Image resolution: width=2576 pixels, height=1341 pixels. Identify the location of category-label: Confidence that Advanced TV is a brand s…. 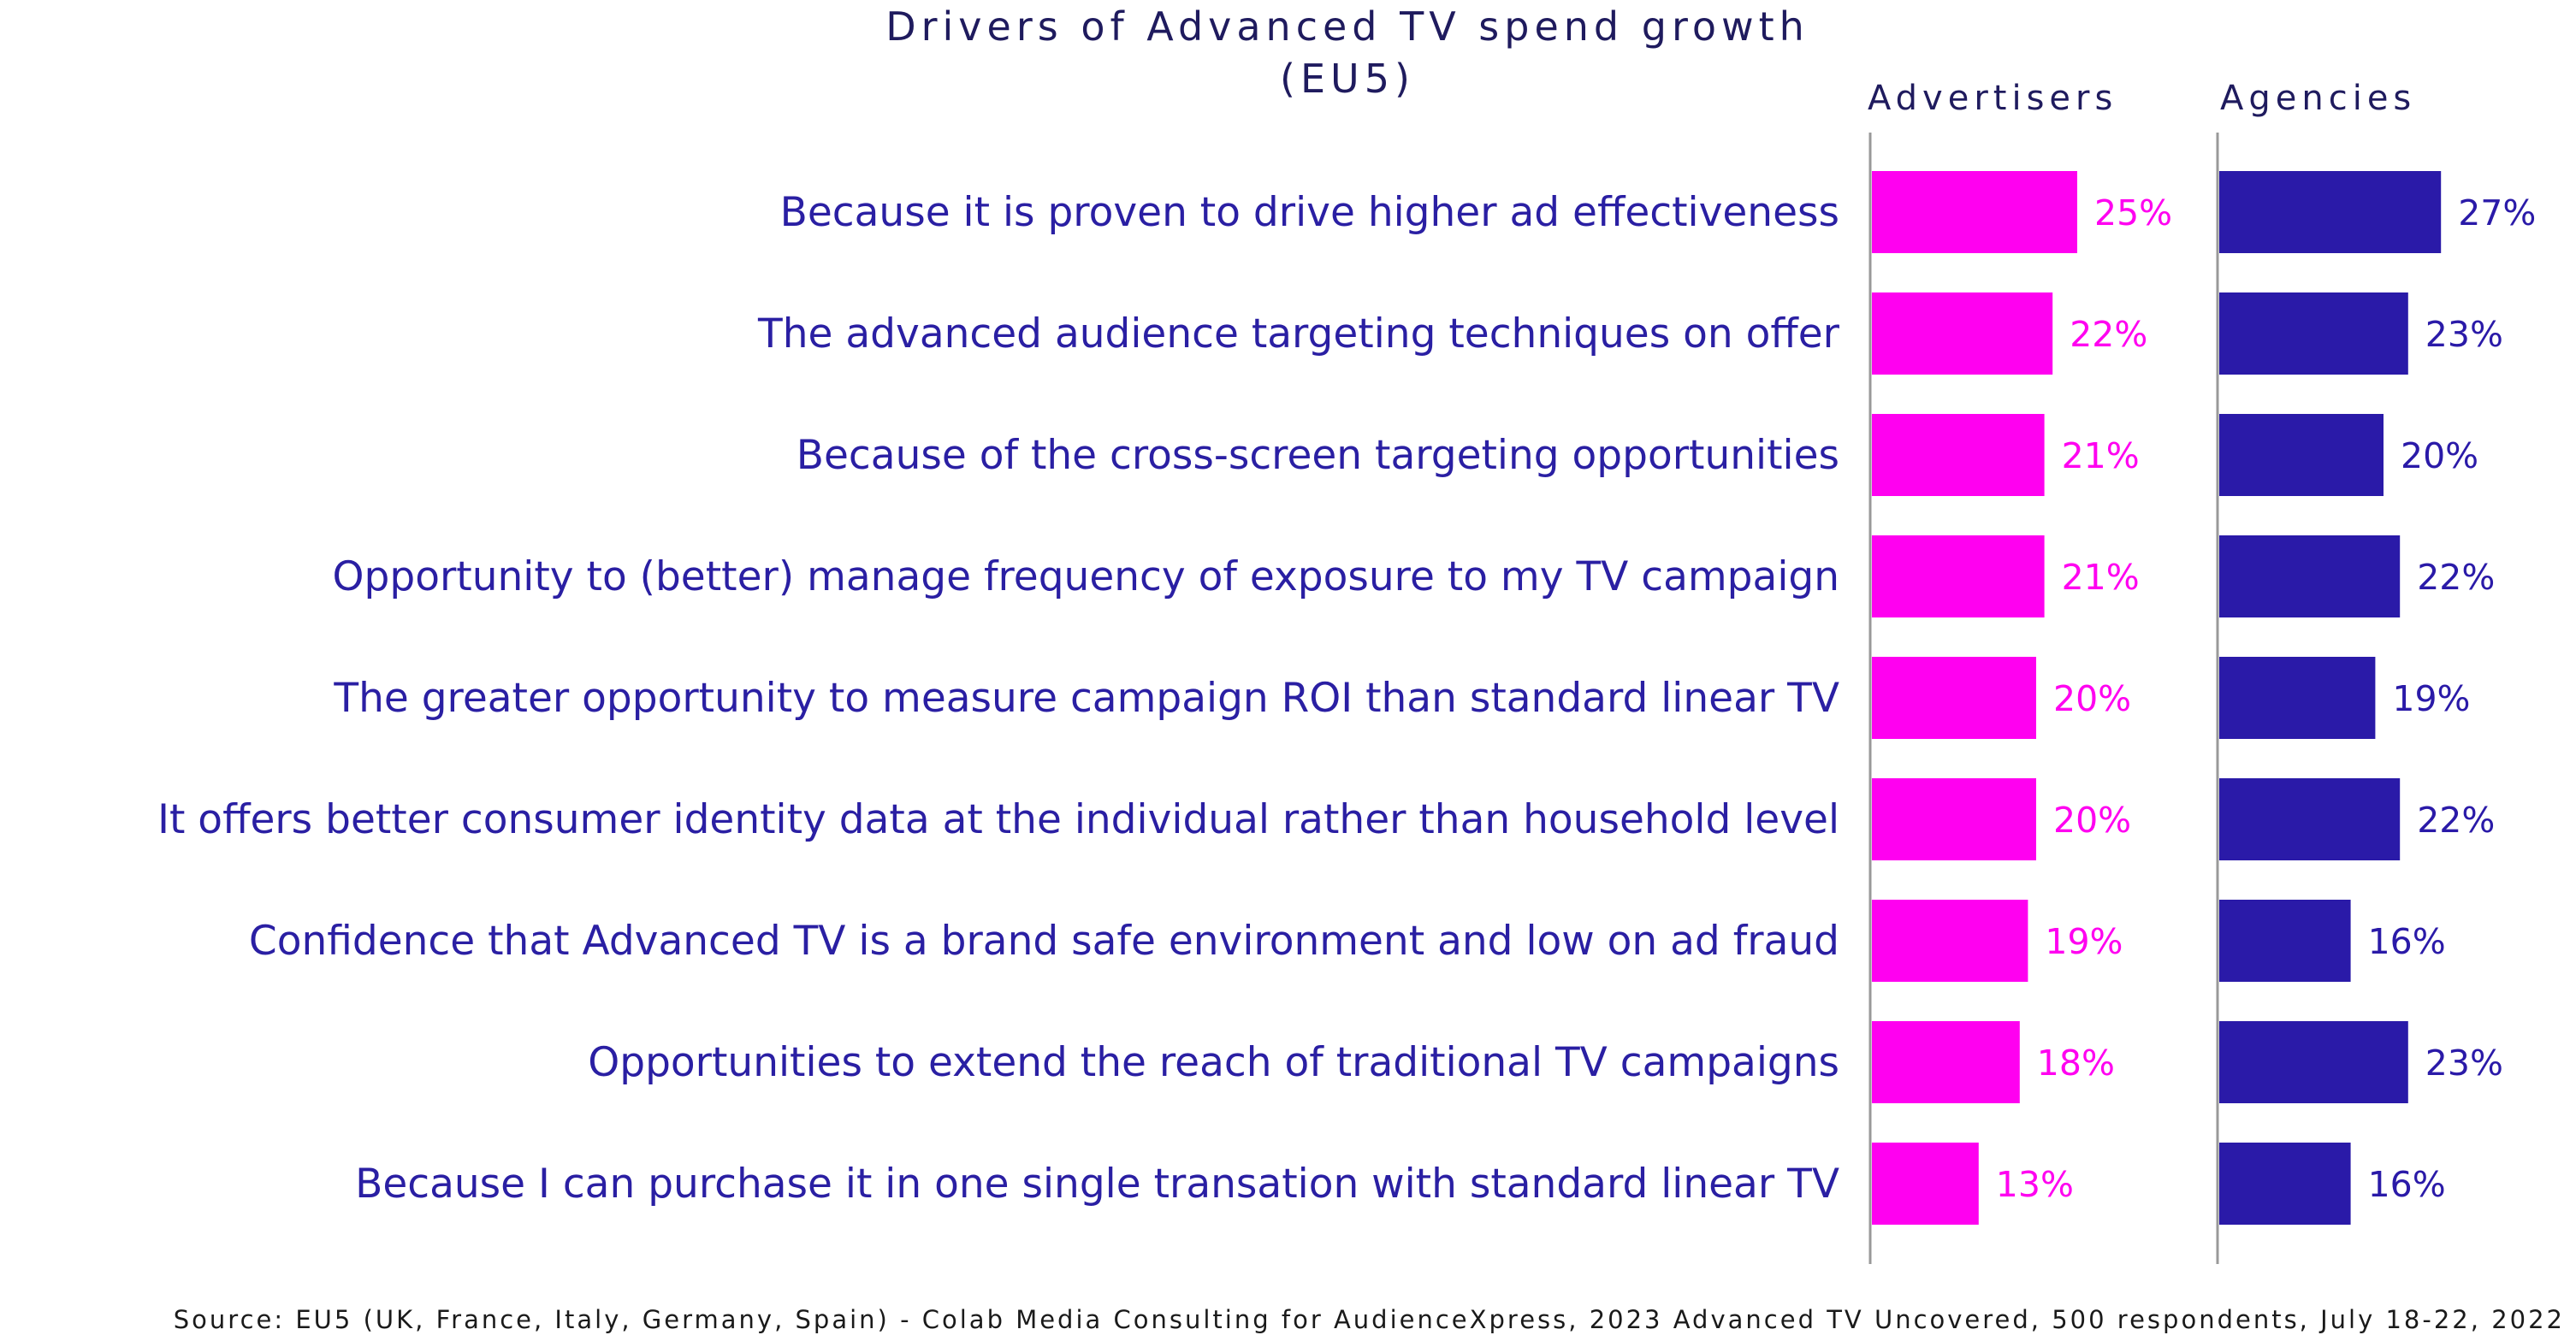
(1044, 942).